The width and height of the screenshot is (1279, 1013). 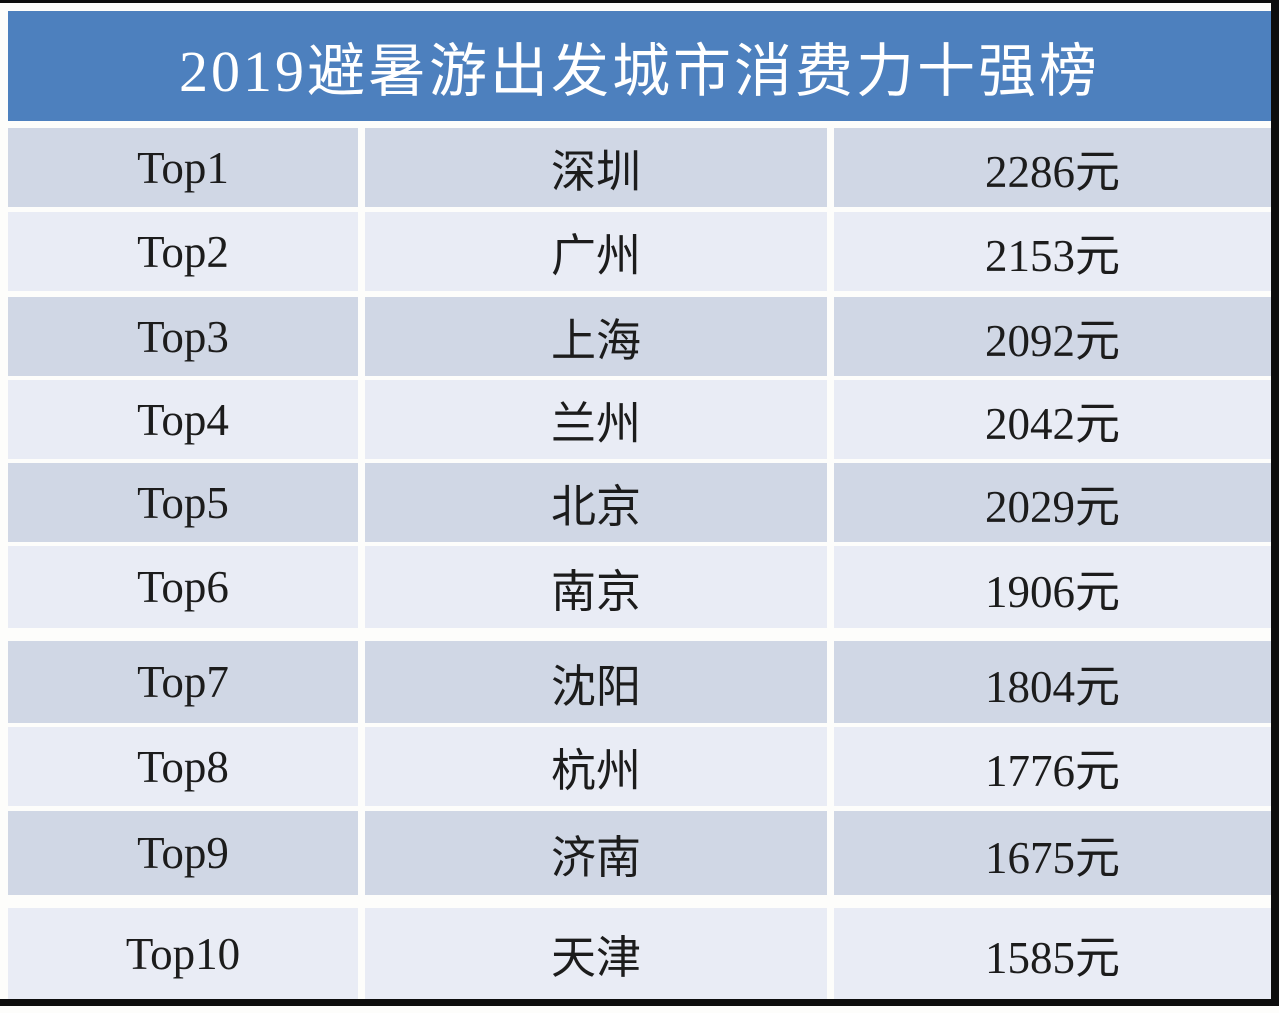 I want to click on table-row: Top3 上海 2092元, so click(x=639, y=336).